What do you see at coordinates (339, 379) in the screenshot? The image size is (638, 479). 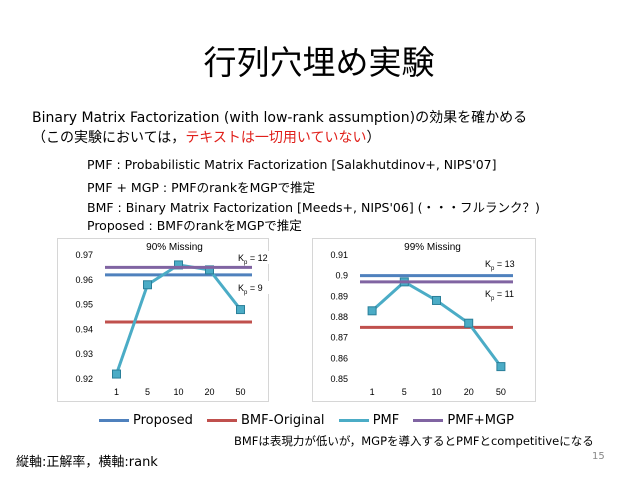 I see `y-tick-label: 0.85` at bounding box center [339, 379].